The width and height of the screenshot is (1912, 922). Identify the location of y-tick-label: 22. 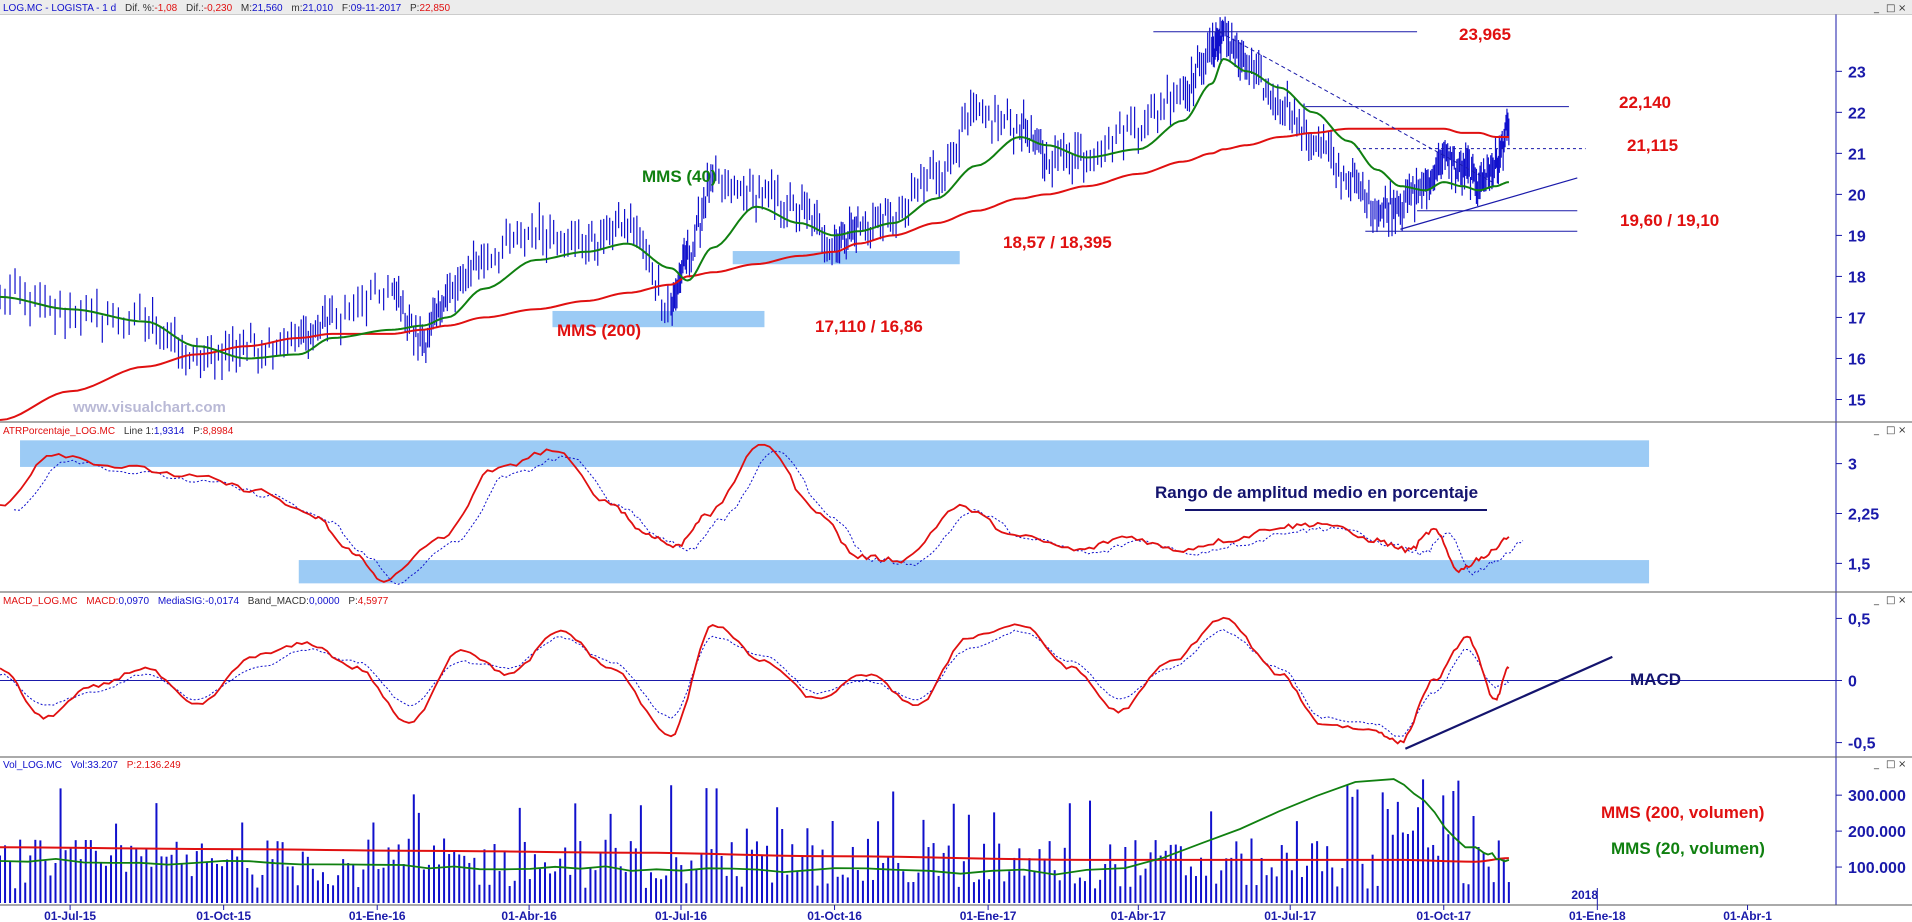
(1857, 113).